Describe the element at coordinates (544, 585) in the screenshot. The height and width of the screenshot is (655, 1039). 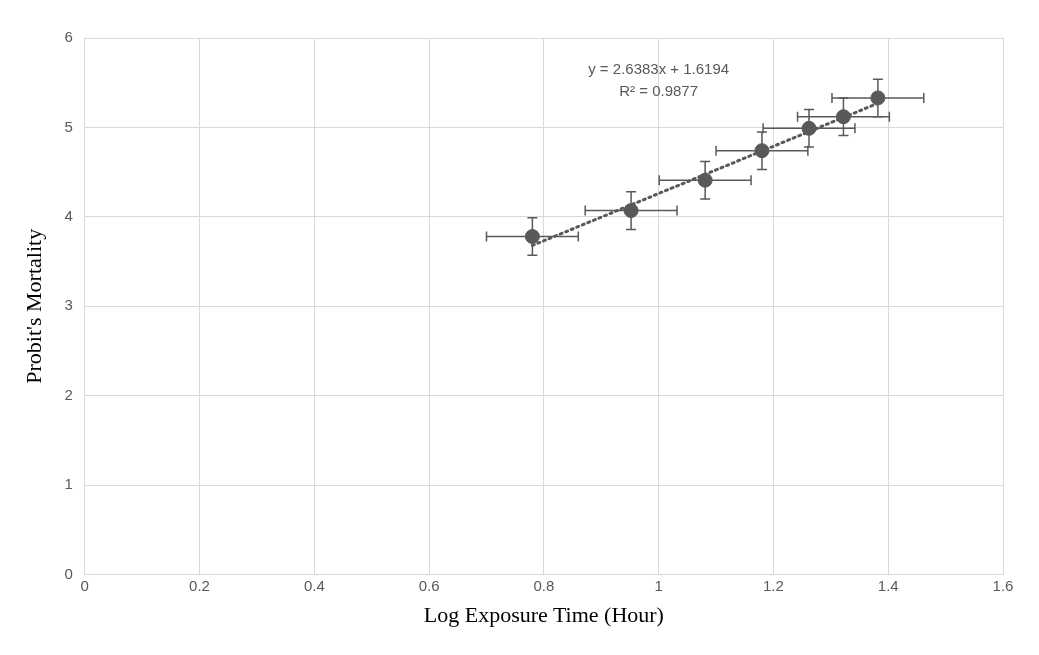
I see `x-tick-label: 0.8` at that location.